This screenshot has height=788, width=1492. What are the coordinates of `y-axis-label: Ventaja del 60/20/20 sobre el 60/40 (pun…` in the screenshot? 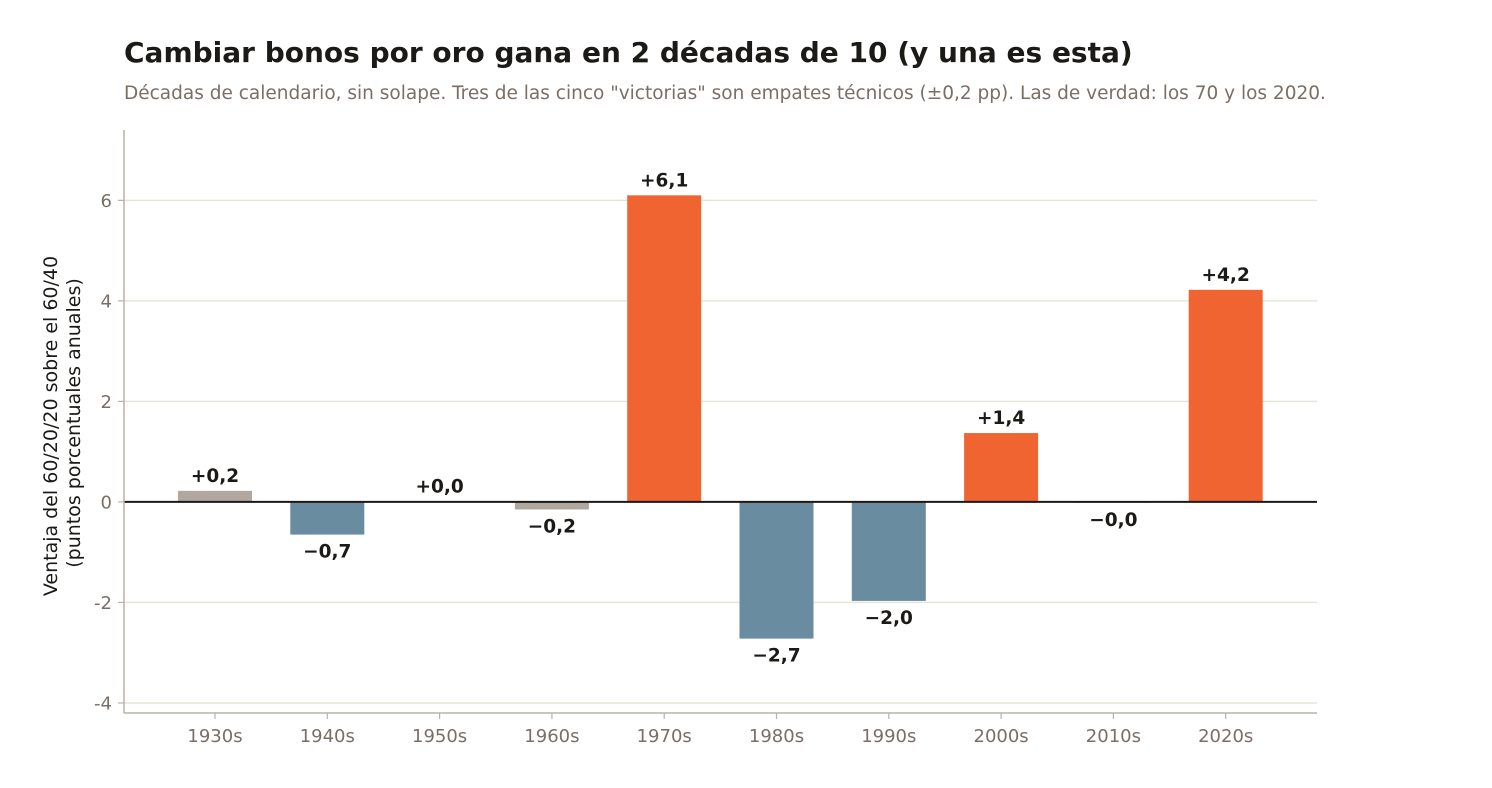 It's located at (62, 423).